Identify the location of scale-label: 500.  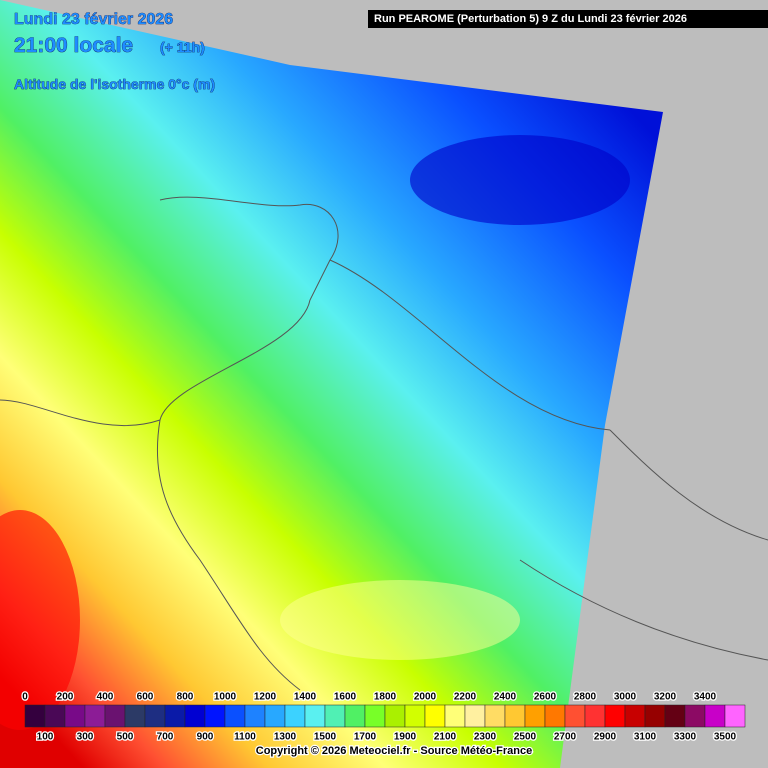
(125, 737).